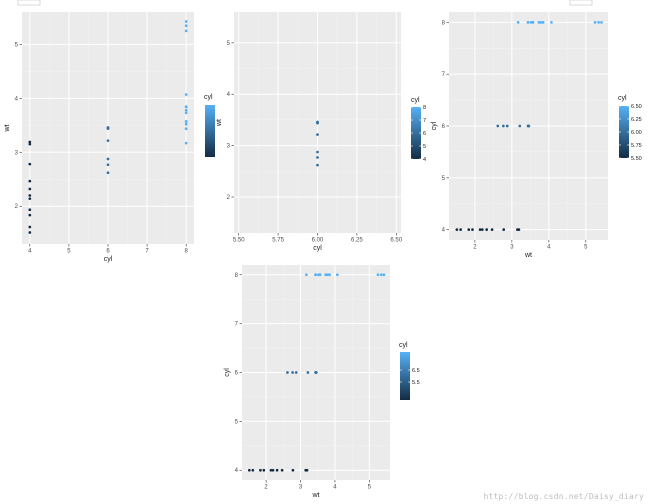 This screenshot has height=504, width=650. What do you see at coordinates (636, 120) in the screenshot?
I see `legend-tick-label: 6.25` at bounding box center [636, 120].